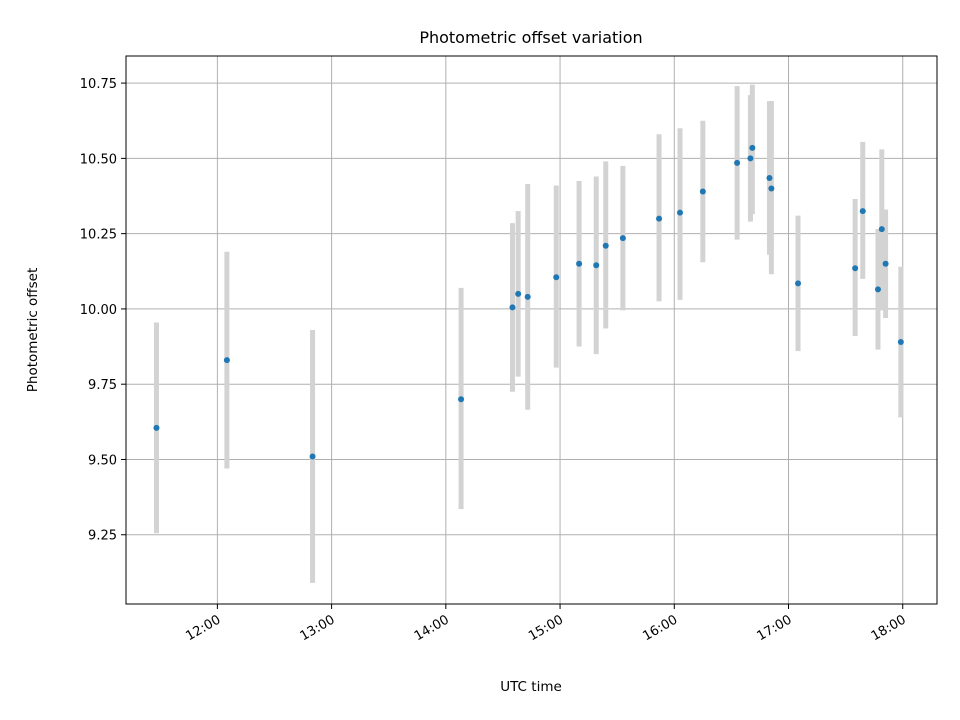 This screenshot has width=960, height=720. Describe the element at coordinates (546, 628) in the screenshot. I see `x-tick-label: 15:00` at that location.